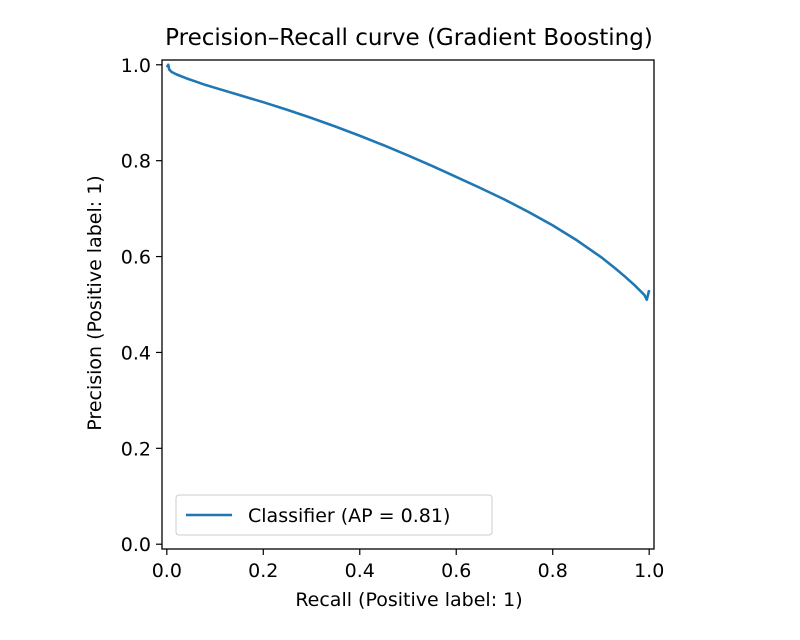 The height and width of the screenshot is (640, 800). Describe the element at coordinates (360, 571) in the screenshot. I see `x-tick-label: 0.4` at that location.